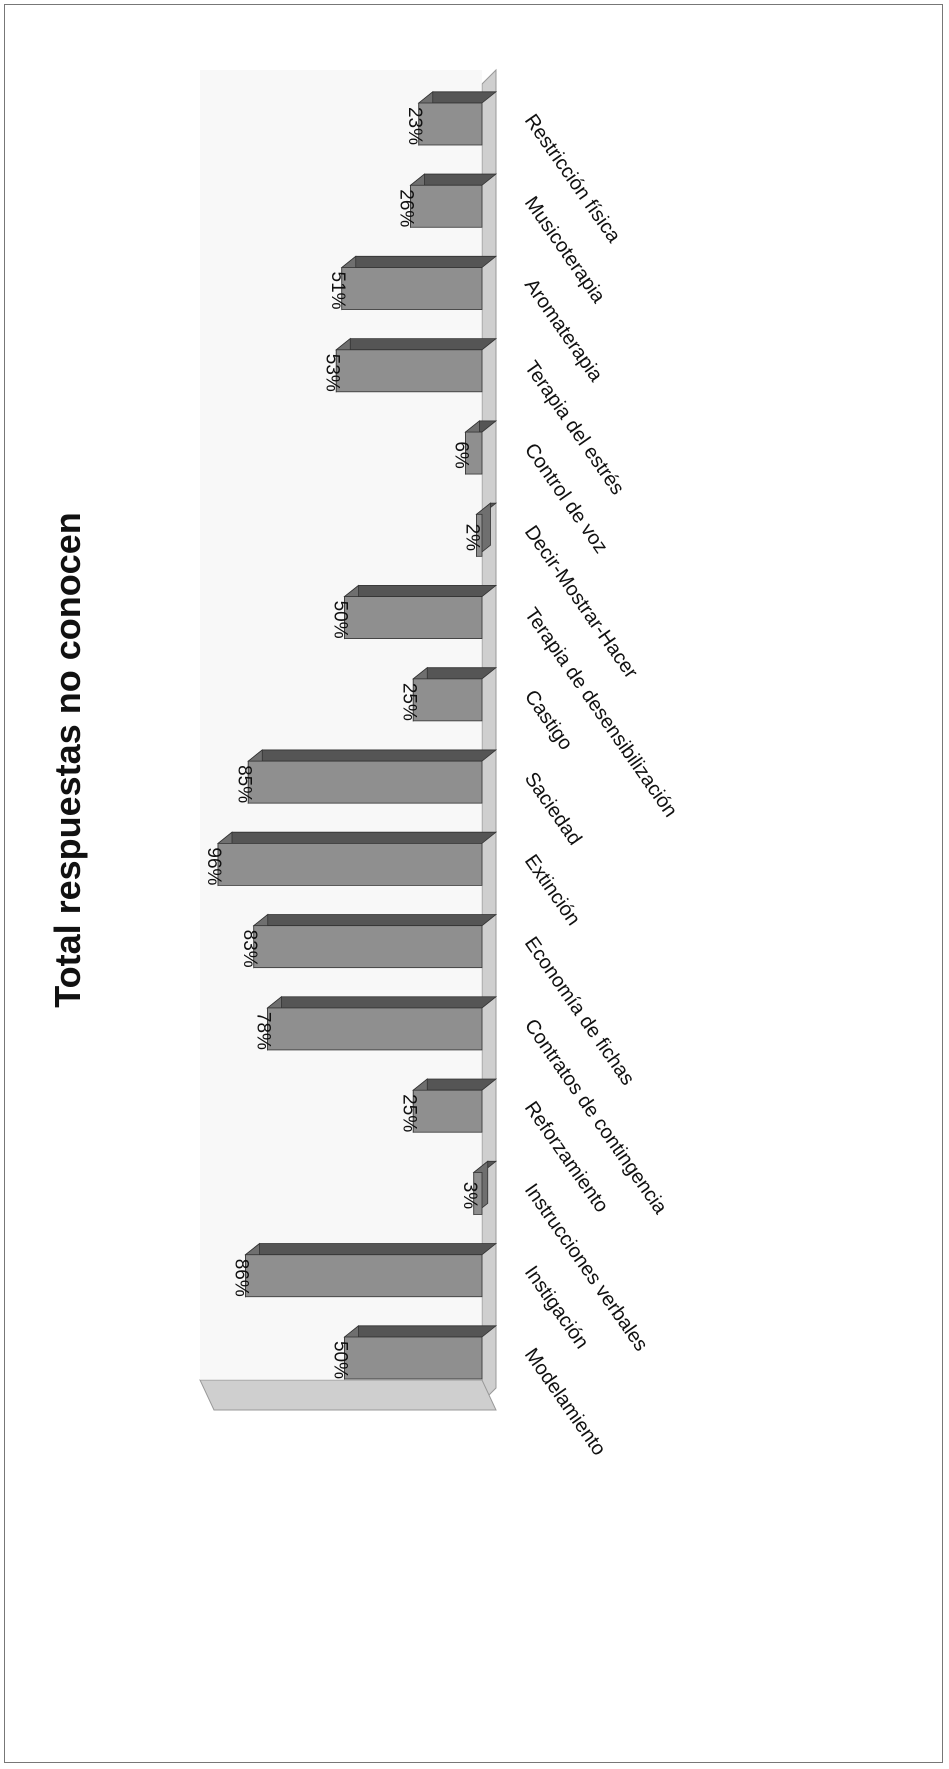 This screenshot has width=949, height=1769. I want to click on value-label-6: 96%, so click(213, 866).